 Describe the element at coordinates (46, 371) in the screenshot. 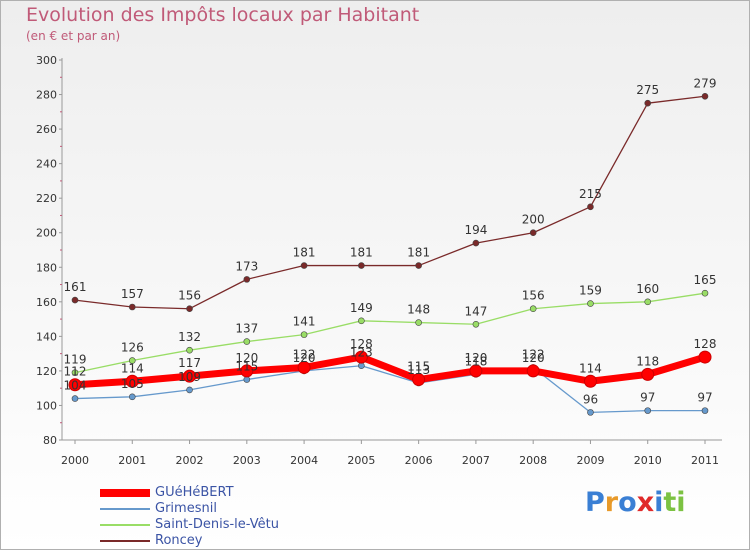

I see `y-tick-label: 120` at that location.